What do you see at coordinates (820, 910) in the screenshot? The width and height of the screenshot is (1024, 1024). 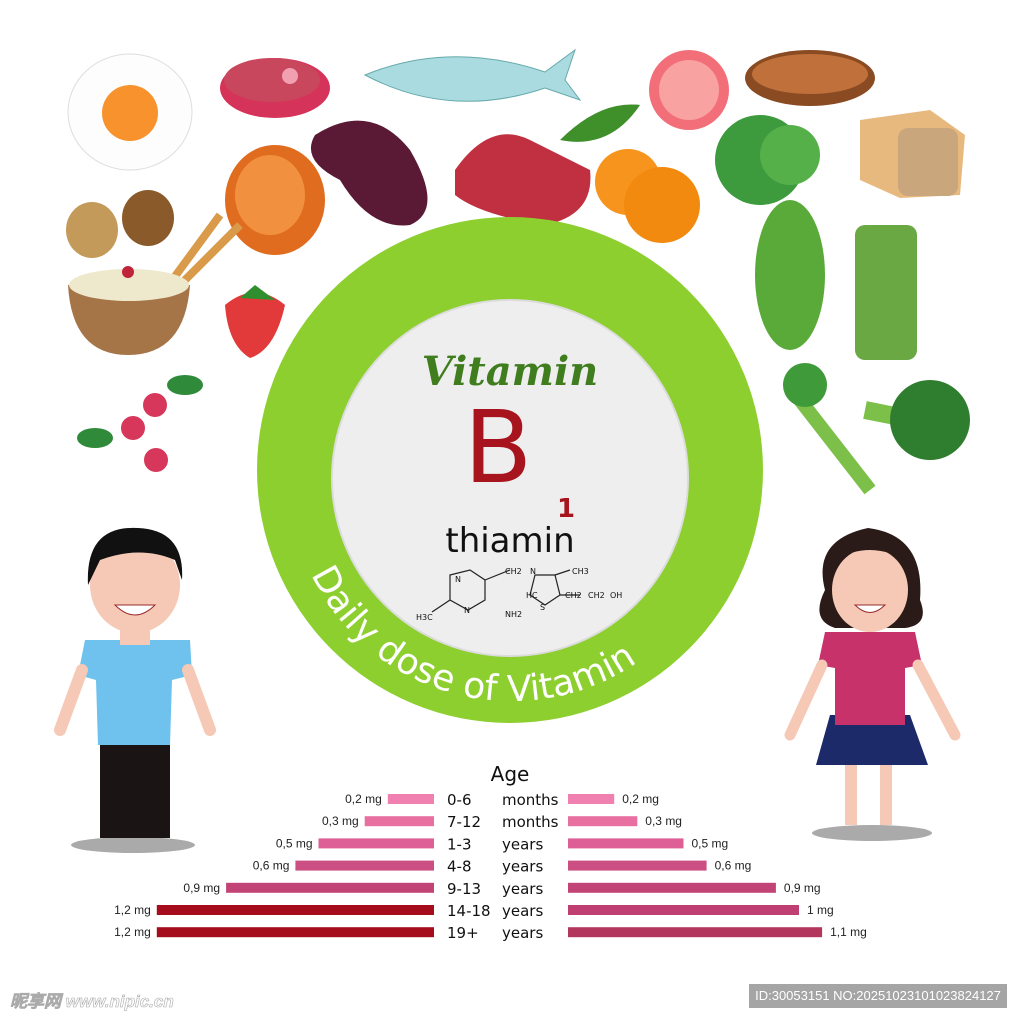 I see `bar-right-value: 1 mg` at bounding box center [820, 910].